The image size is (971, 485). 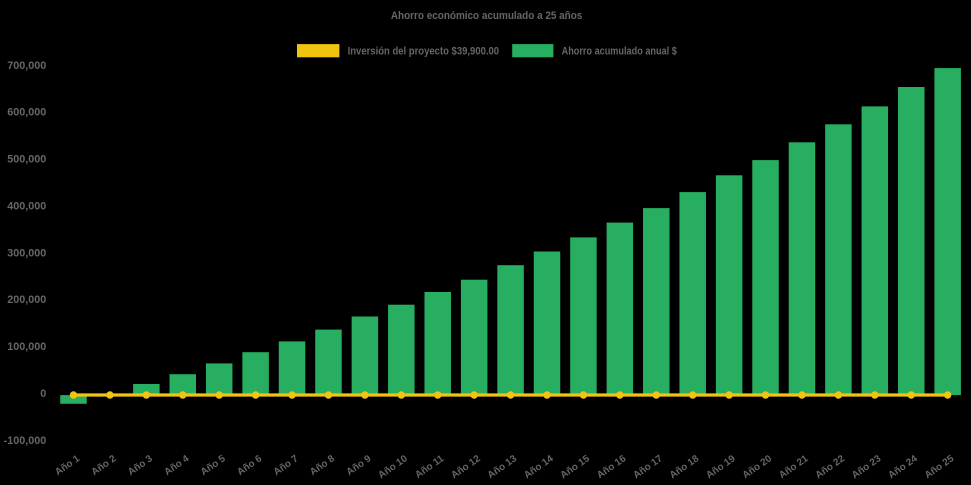 I want to click on svg-text: 200,000, so click(x=26, y=300).